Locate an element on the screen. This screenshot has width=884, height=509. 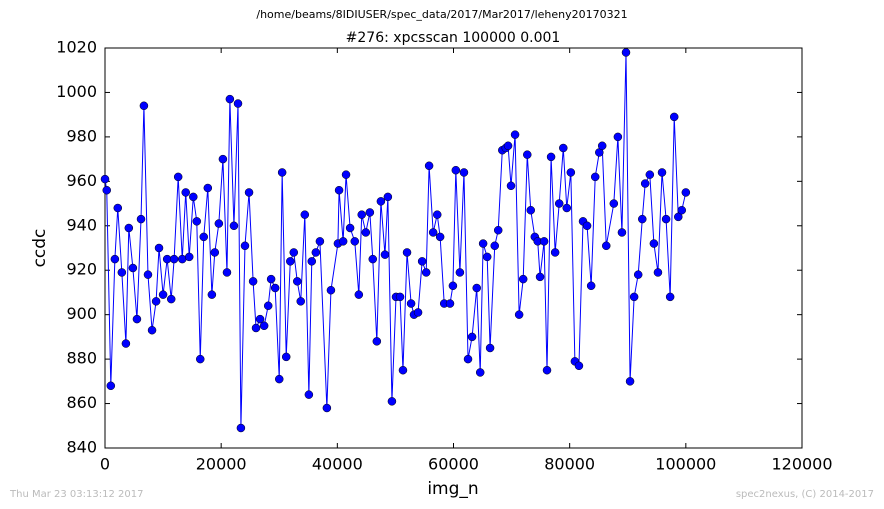
y-tick-label: 860 is located at coordinates (81, 402).